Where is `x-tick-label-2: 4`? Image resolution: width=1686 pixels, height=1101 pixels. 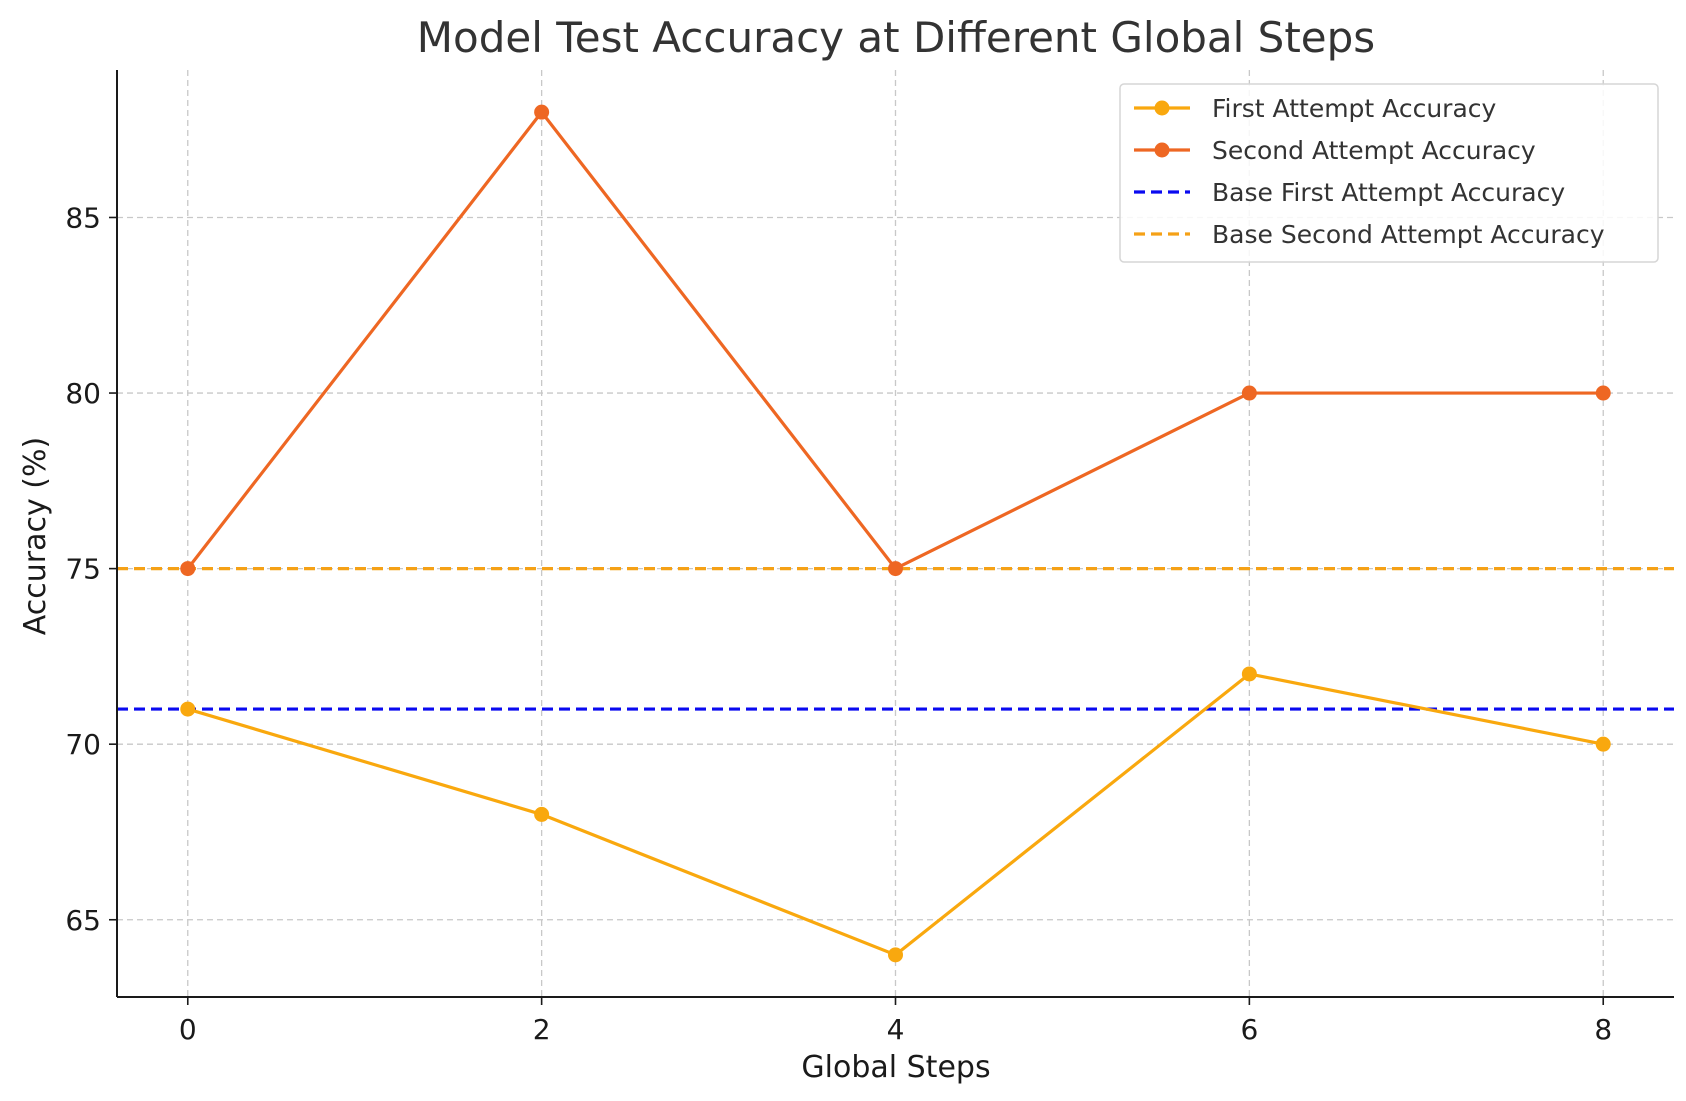
x-tick-label-2: 4 is located at coordinates (896, 1029).